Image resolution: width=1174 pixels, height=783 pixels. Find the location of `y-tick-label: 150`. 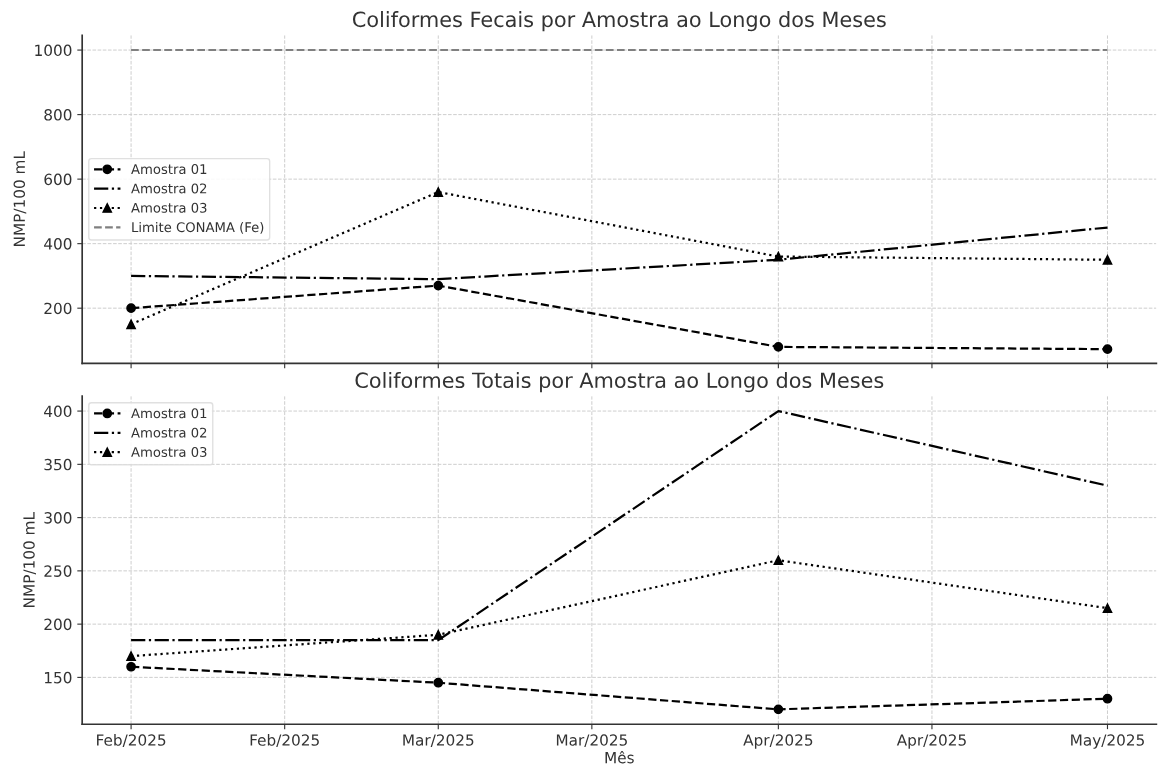

y-tick-label: 150 is located at coordinates (58, 677).